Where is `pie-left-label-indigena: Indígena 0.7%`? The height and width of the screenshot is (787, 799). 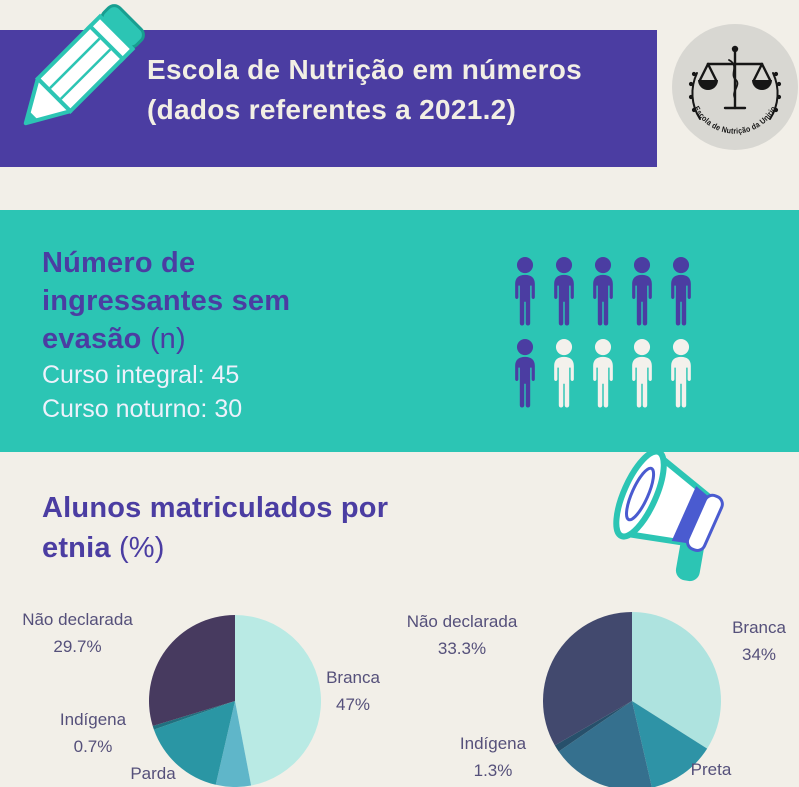
pie-left-label-indigena: Indígena 0.7% is located at coordinates (93, 733).